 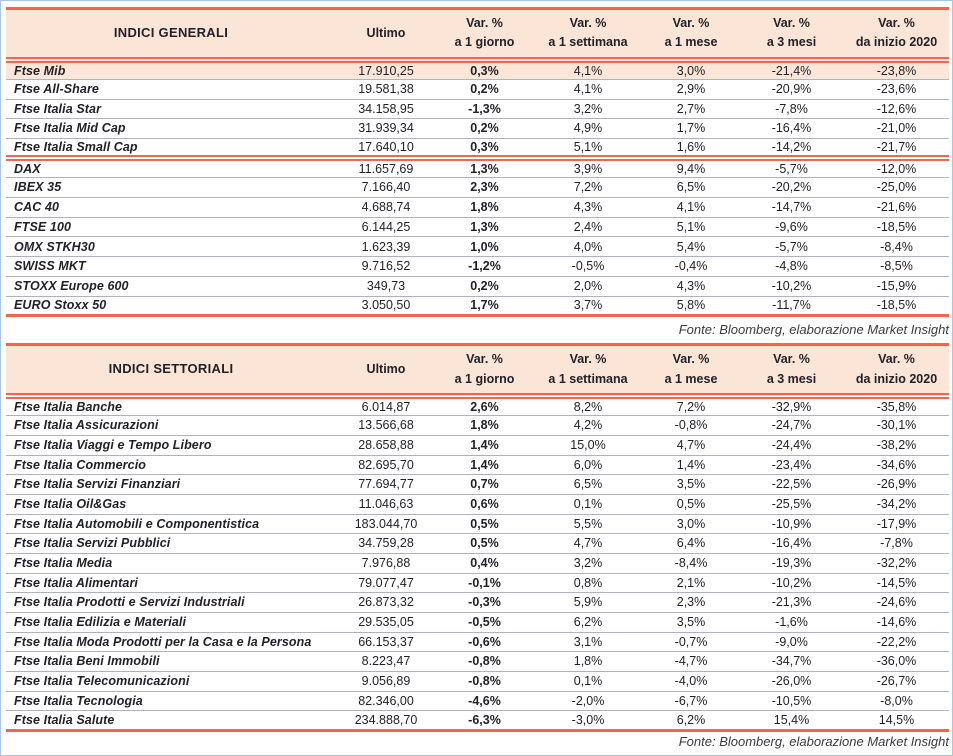 What do you see at coordinates (691, 226) in the screenshot?
I see `var-1m-value: 5,1%` at bounding box center [691, 226].